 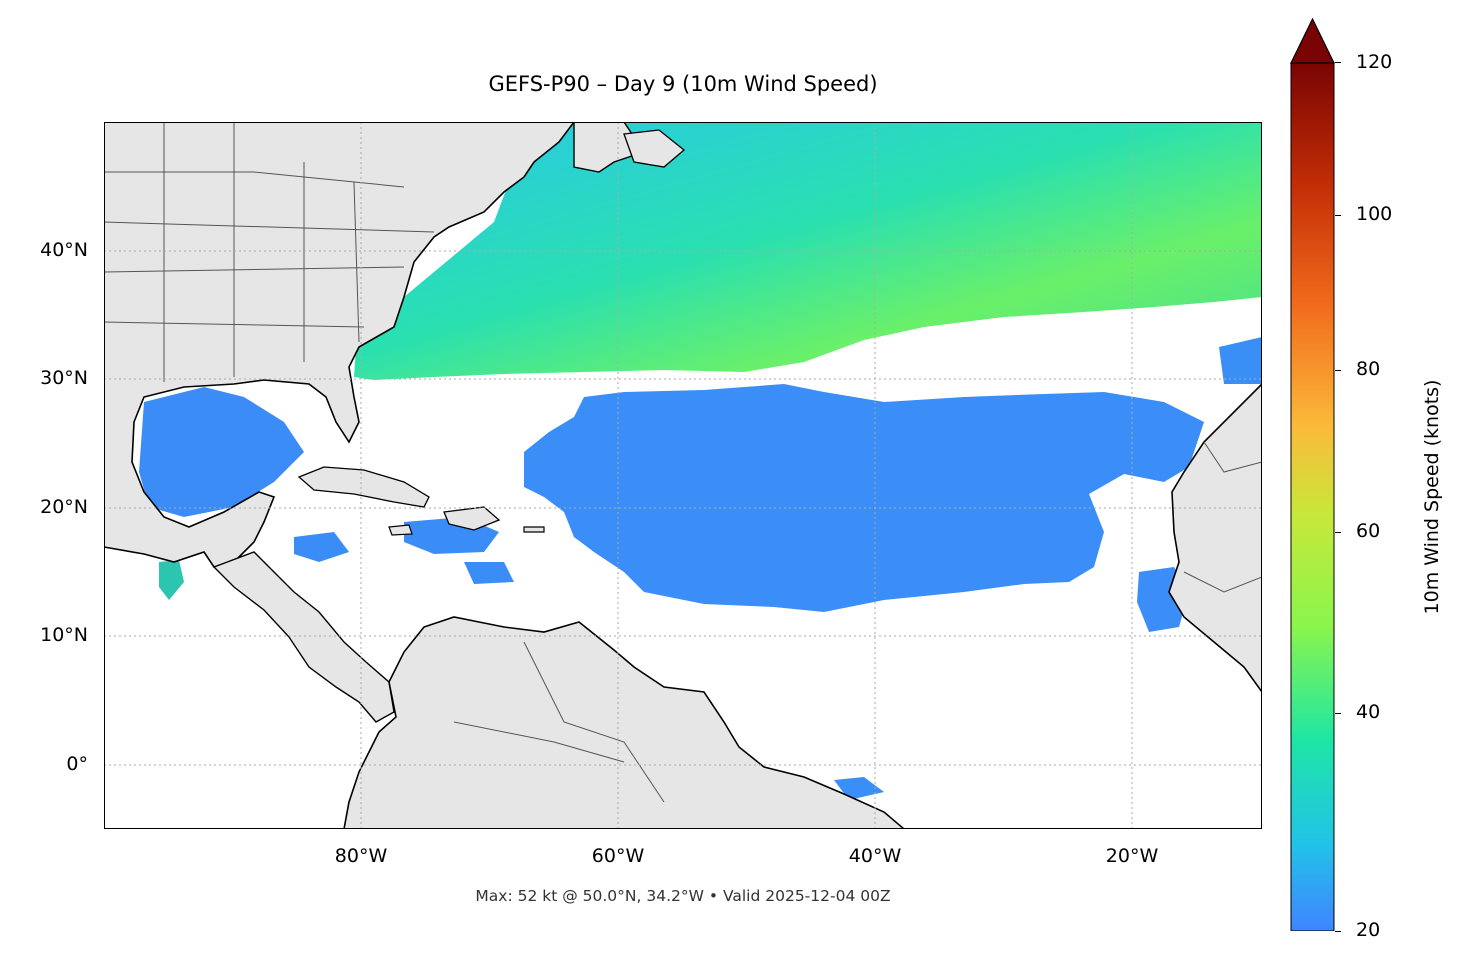 I want to click on x-tick-label: 80°W, so click(x=361, y=856).